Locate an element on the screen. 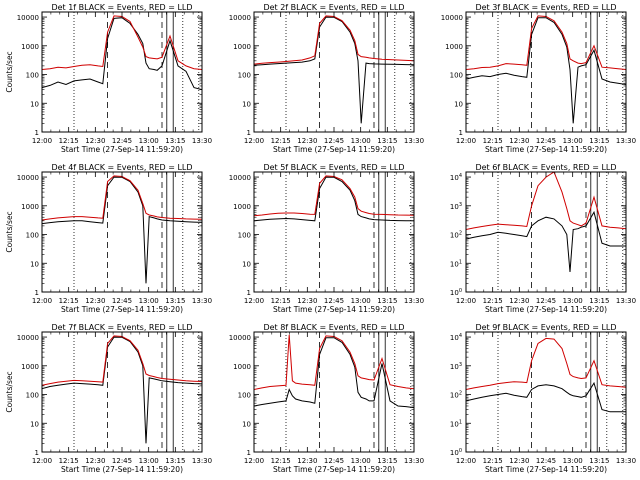  y-tick-label: 10⁴ is located at coordinates (456, 177).